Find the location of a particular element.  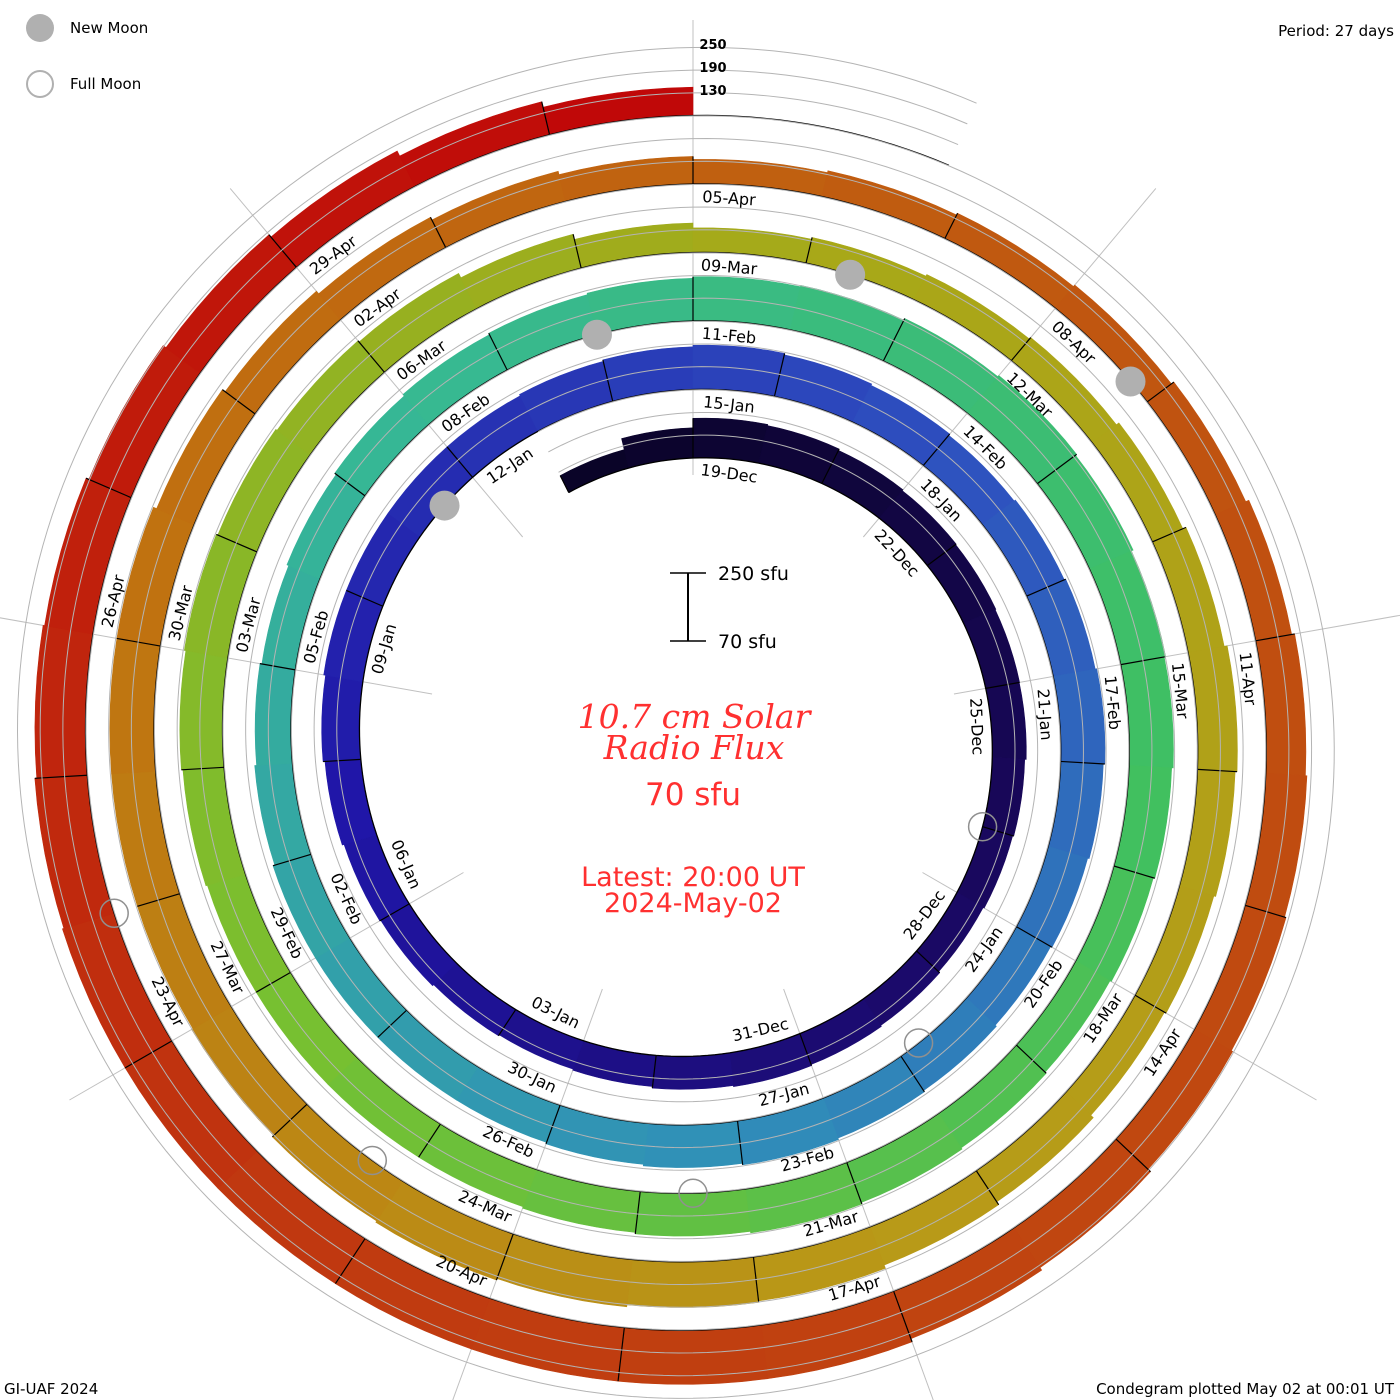

chart-title-line2: Radio Flux is located at coordinates (694, 747).